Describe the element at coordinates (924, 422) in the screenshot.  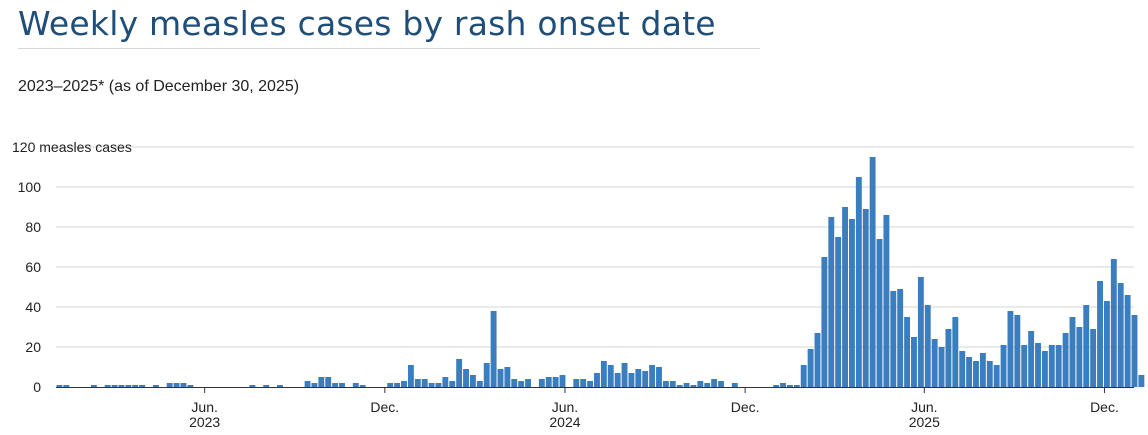
I see `x-year-label: 2025` at that location.